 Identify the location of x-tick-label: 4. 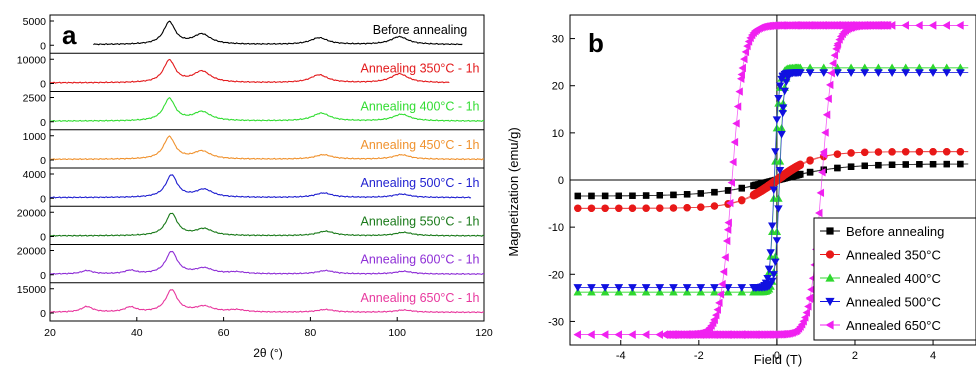
(933, 356).